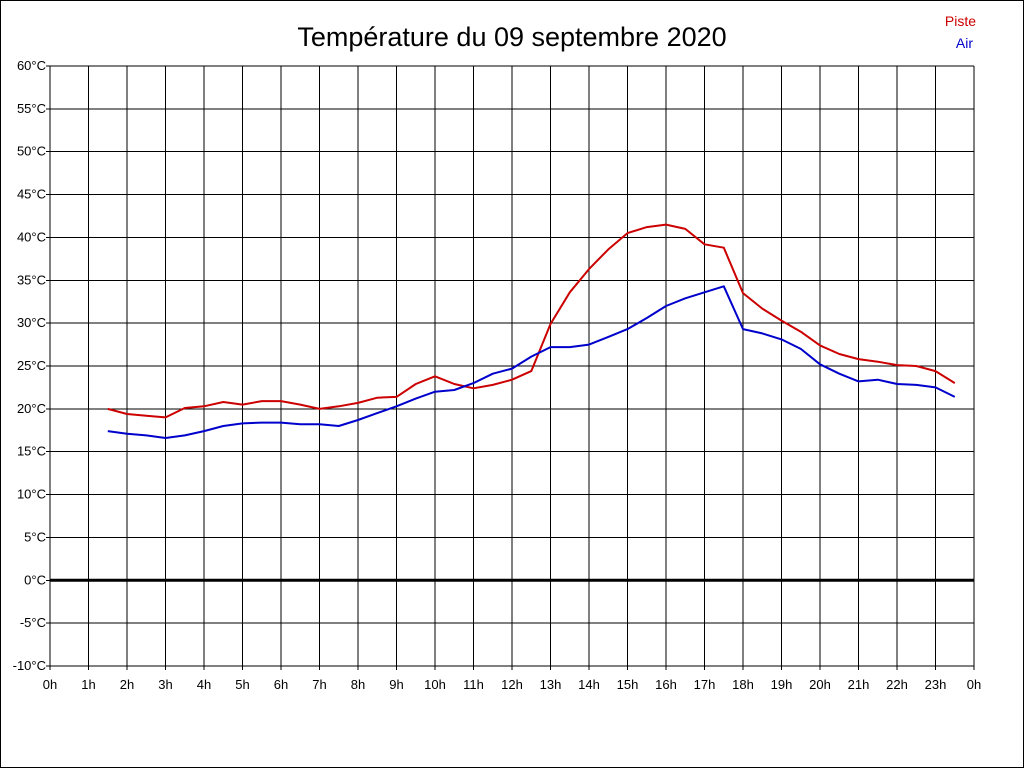  What do you see at coordinates (281, 684) in the screenshot?
I see `x-tick-label: 6h` at bounding box center [281, 684].